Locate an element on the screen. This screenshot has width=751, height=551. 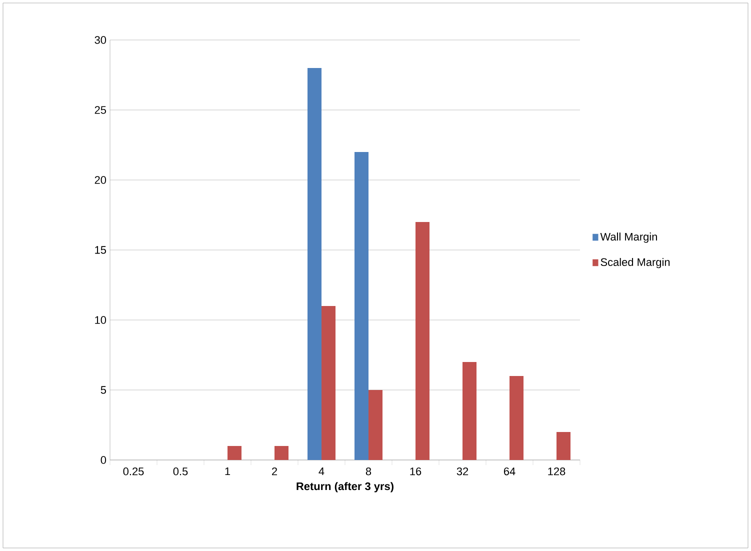
x-tick-label: 0.5 is located at coordinates (180, 472).